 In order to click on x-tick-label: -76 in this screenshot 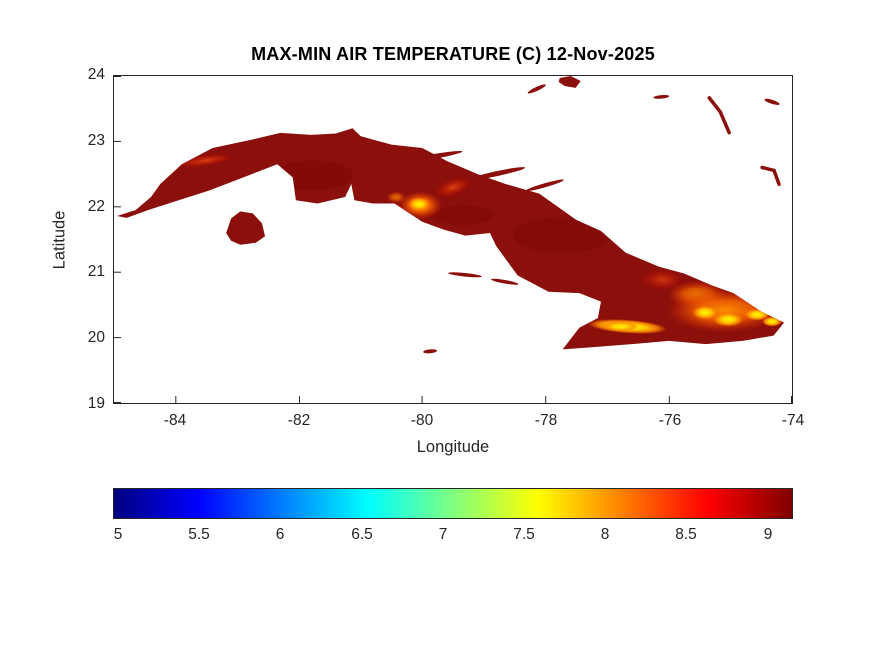, I will do `click(670, 420)`.